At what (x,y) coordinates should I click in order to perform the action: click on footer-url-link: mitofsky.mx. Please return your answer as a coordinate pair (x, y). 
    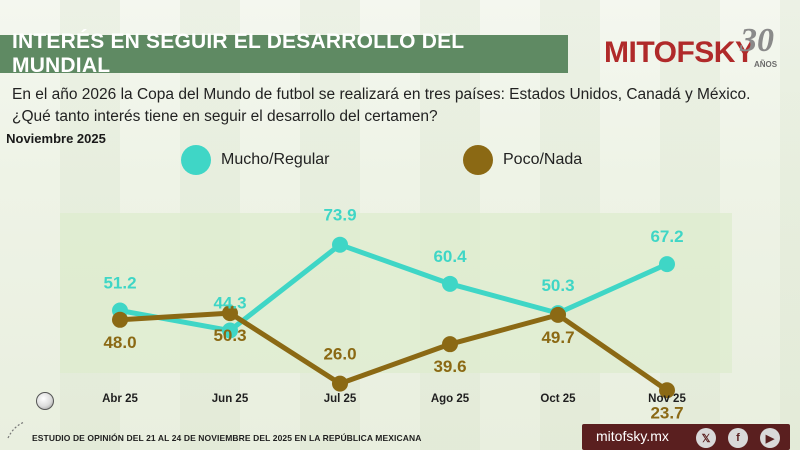
    Looking at the image, I should click on (632, 436).